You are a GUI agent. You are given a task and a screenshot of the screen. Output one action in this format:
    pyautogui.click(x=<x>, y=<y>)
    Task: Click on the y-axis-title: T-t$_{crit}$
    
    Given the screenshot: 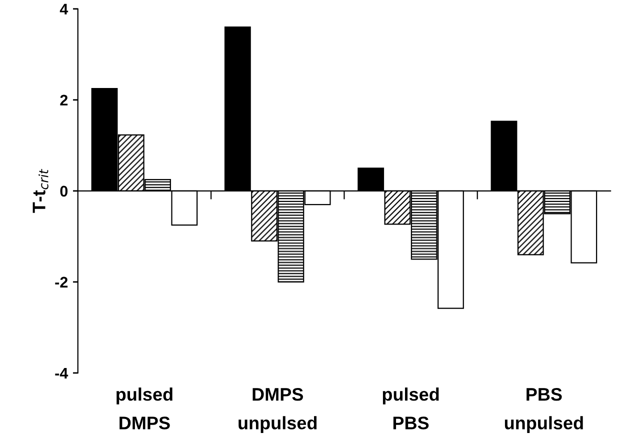 What is the action you would take?
    pyautogui.click(x=40, y=190)
    